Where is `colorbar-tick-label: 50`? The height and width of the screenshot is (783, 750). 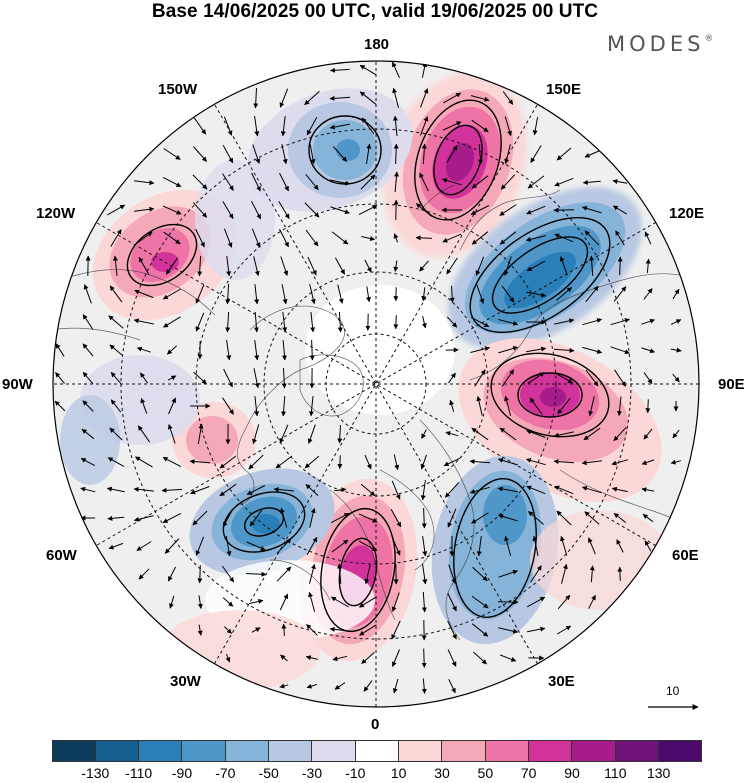 colorbar-tick-label: 50 is located at coordinates (485, 773).